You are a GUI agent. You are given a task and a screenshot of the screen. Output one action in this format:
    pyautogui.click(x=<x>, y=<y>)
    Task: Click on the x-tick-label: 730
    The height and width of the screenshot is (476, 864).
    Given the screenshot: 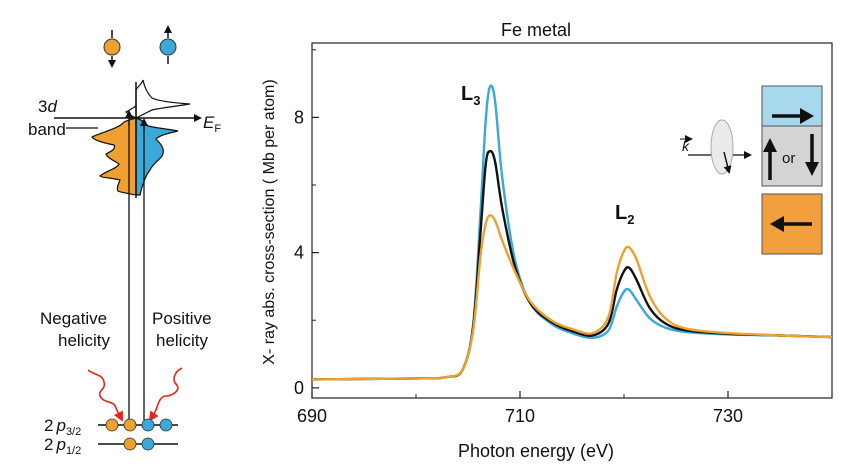 What is the action you would take?
    pyautogui.click(x=728, y=416)
    